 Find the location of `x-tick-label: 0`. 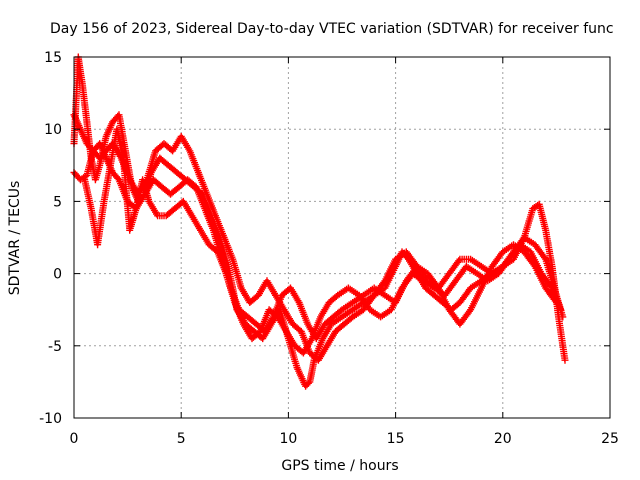

x-tick-label: 0 is located at coordinates (74, 439).